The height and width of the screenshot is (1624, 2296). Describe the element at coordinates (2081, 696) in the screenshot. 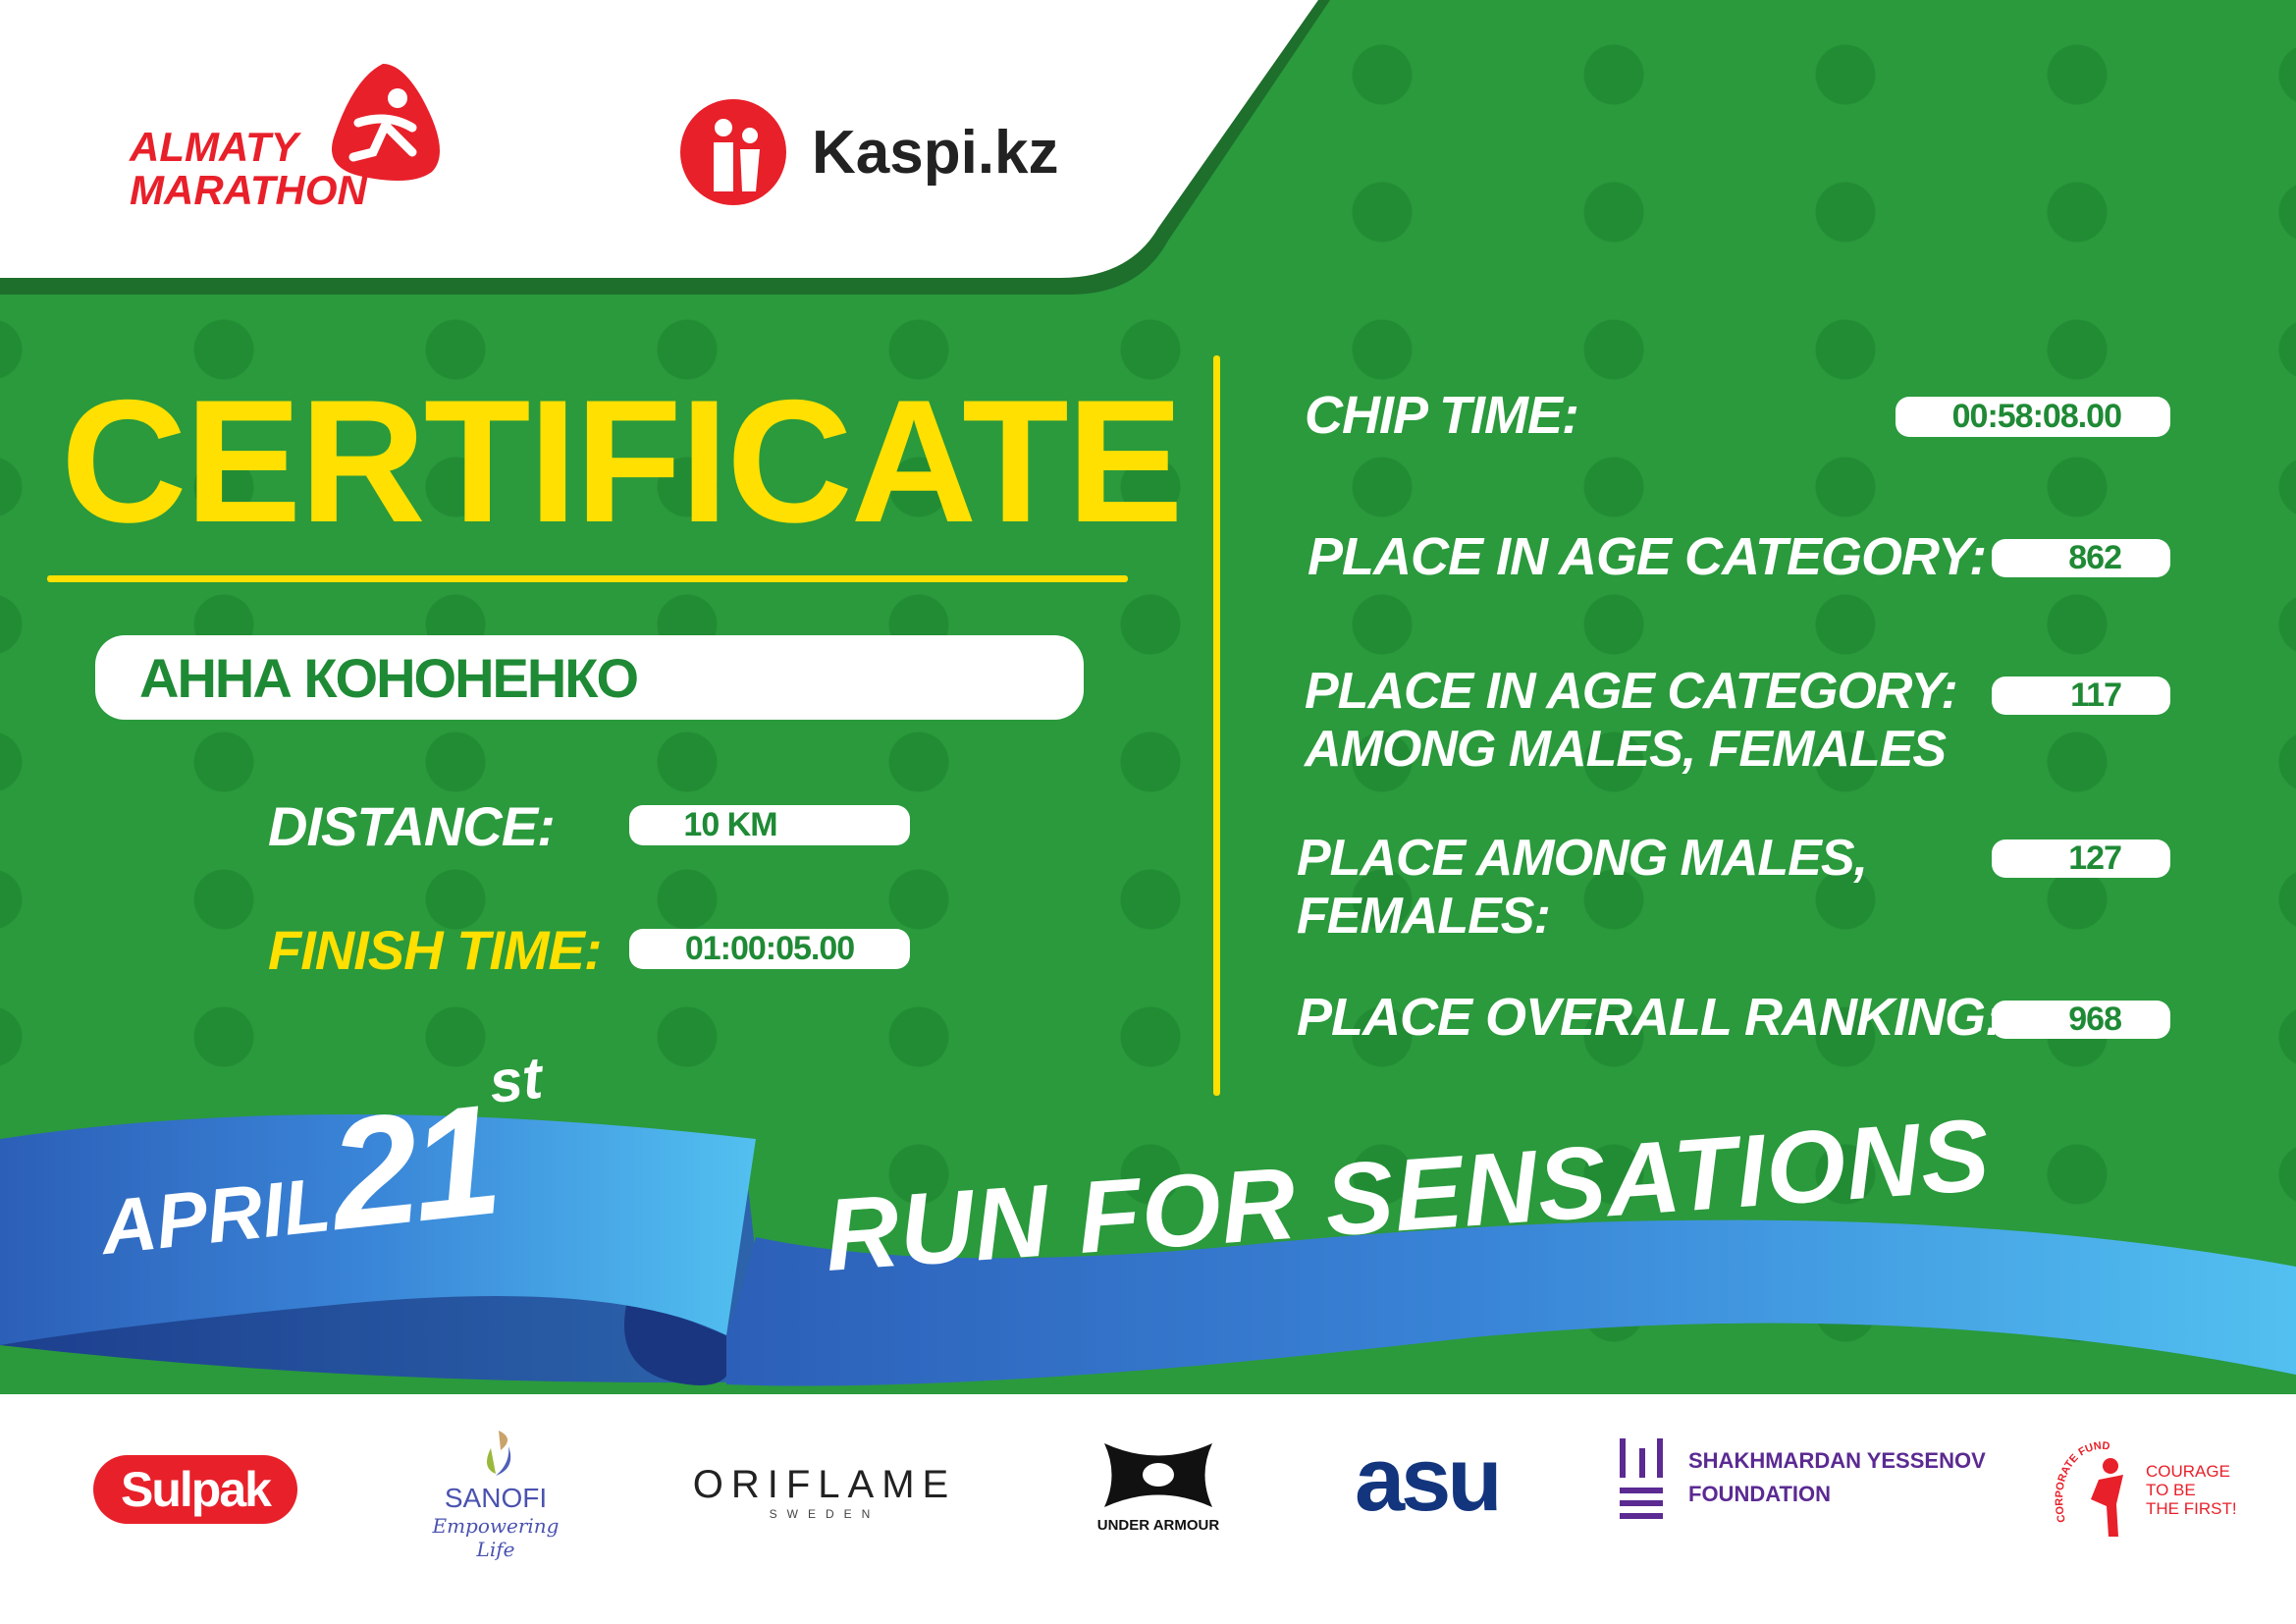

I see `age-category-gender-value: 117` at that location.